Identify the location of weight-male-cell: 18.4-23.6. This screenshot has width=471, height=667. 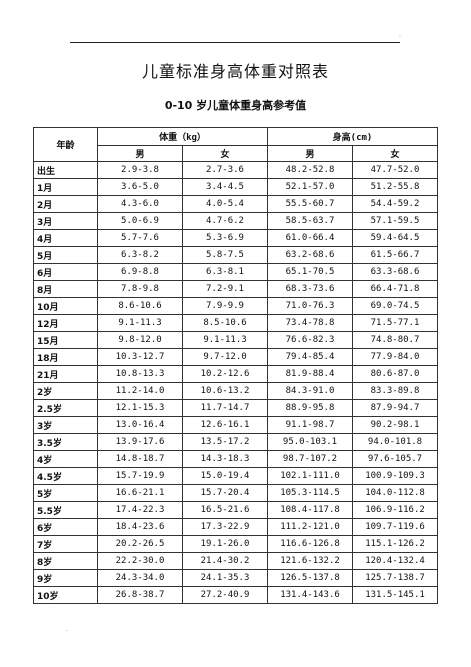
(140, 527).